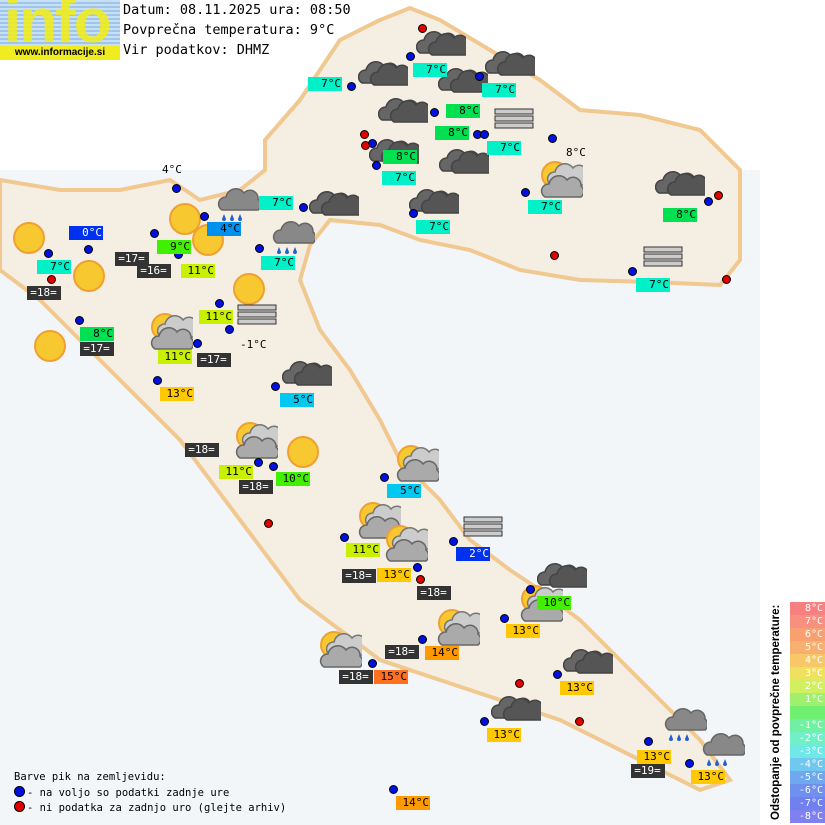  I want to click on fog-icon, so click(514, 120).